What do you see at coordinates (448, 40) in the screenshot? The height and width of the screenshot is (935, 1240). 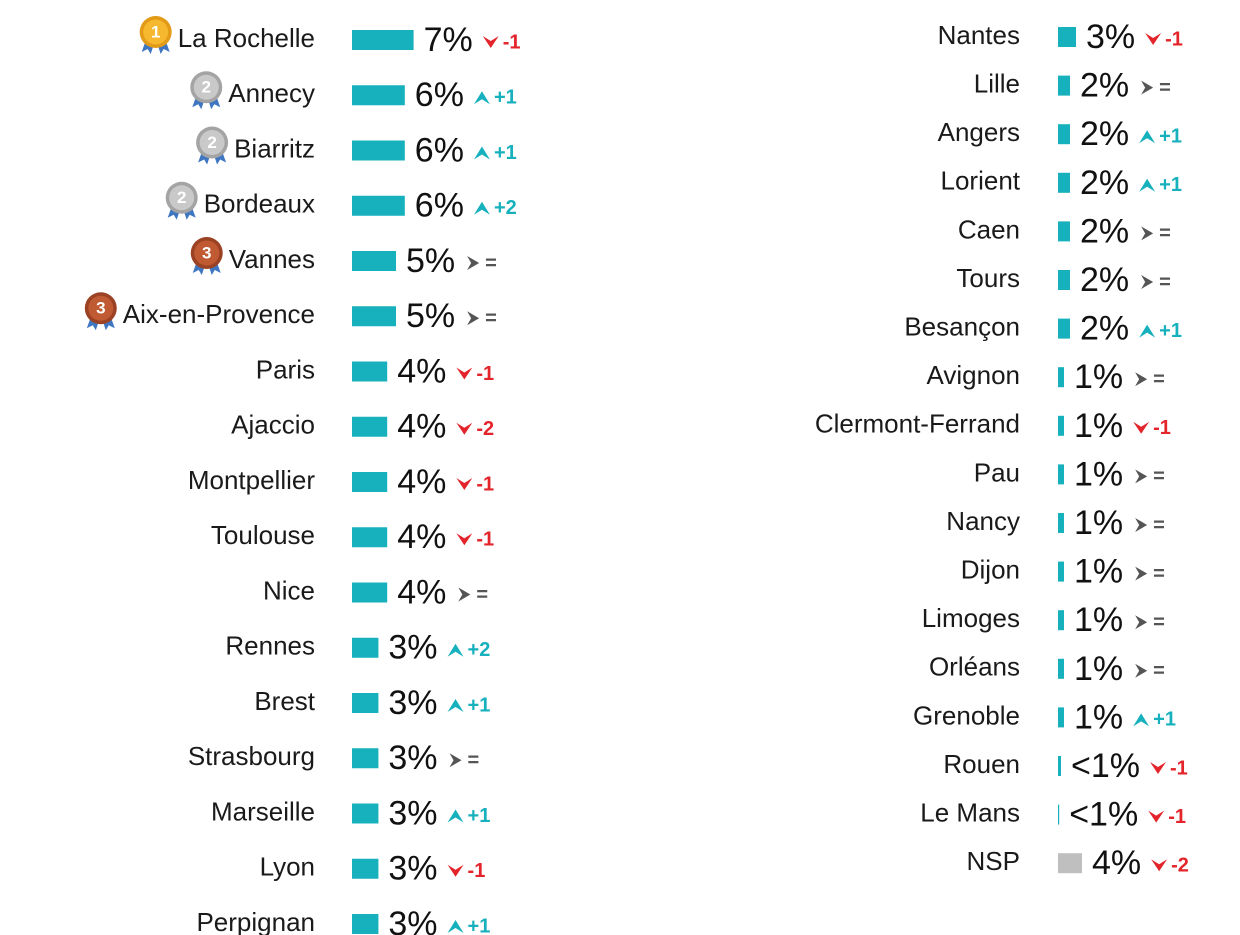 I see `value-label: 7%` at bounding box center [448, 40].